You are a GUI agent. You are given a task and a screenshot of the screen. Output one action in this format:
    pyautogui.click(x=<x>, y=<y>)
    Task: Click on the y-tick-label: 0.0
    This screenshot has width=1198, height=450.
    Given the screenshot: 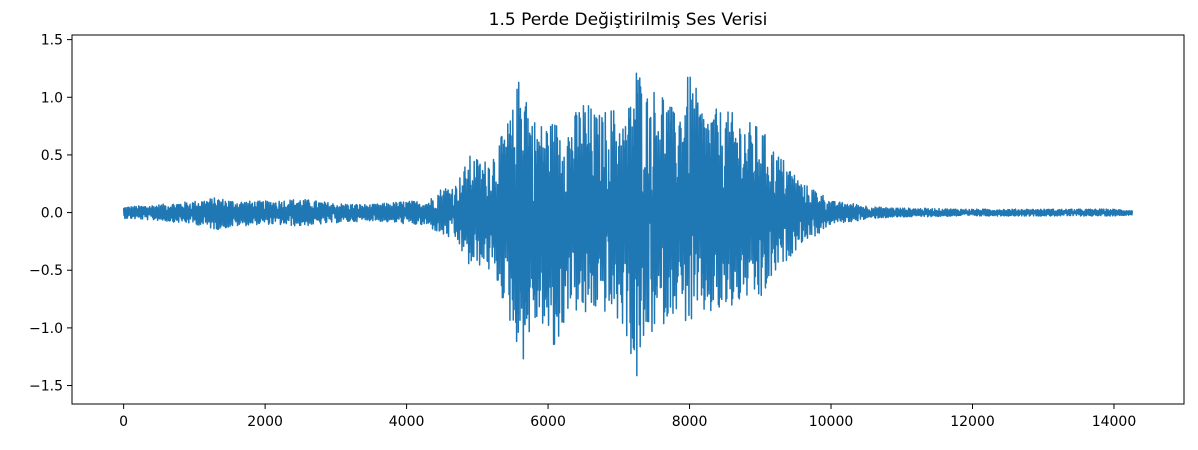 What is the action you would take?
    pyautogui.click(x=52, y=214)
    